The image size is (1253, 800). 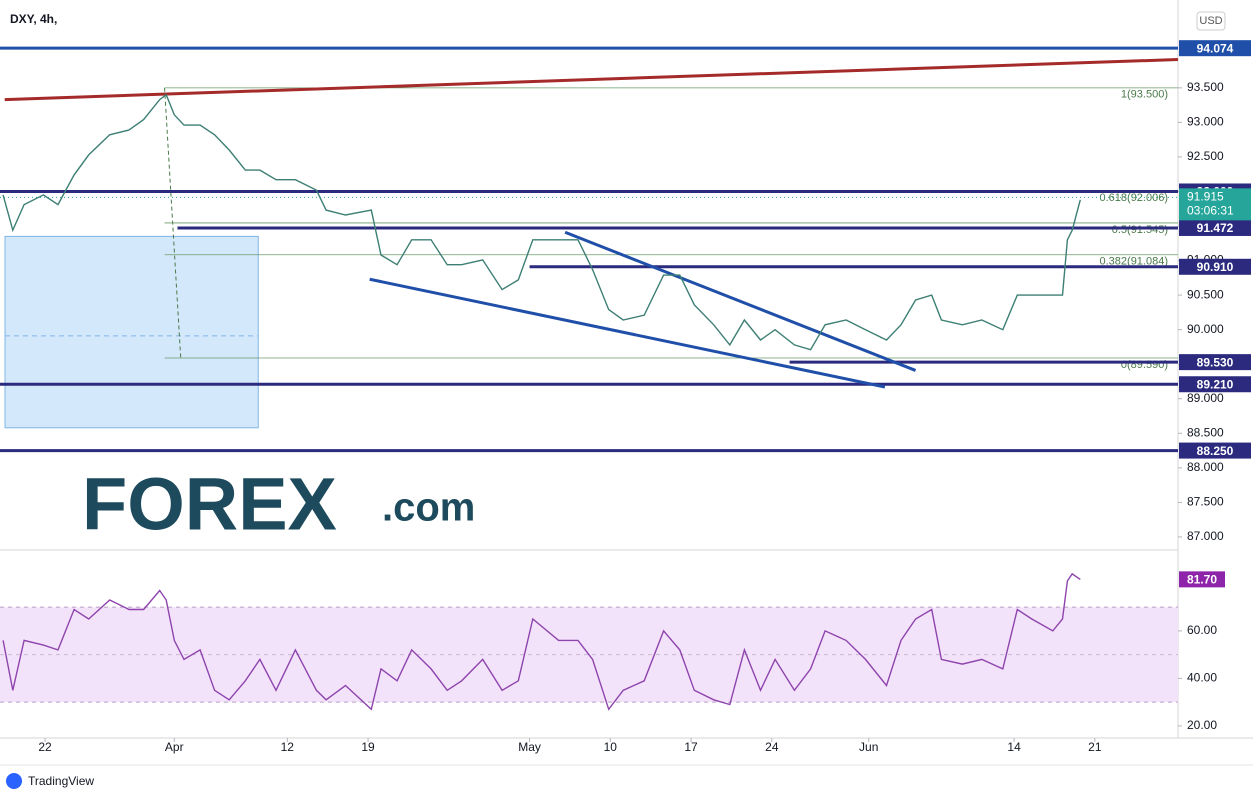 What do you see at coordinates (1205, 197) in the screenshot?
I see `last-price-label: 91.915` at bounding box center [1205, 197].